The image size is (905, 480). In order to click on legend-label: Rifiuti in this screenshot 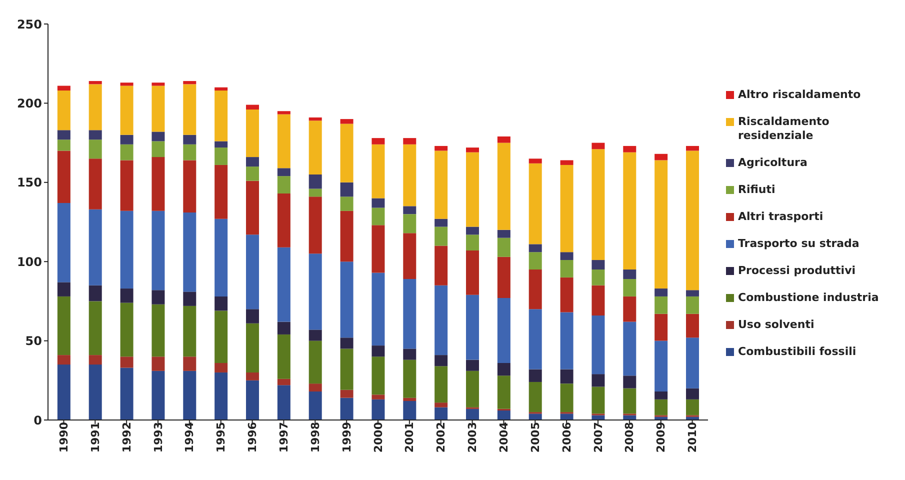, I will do `click(757, 190)`.